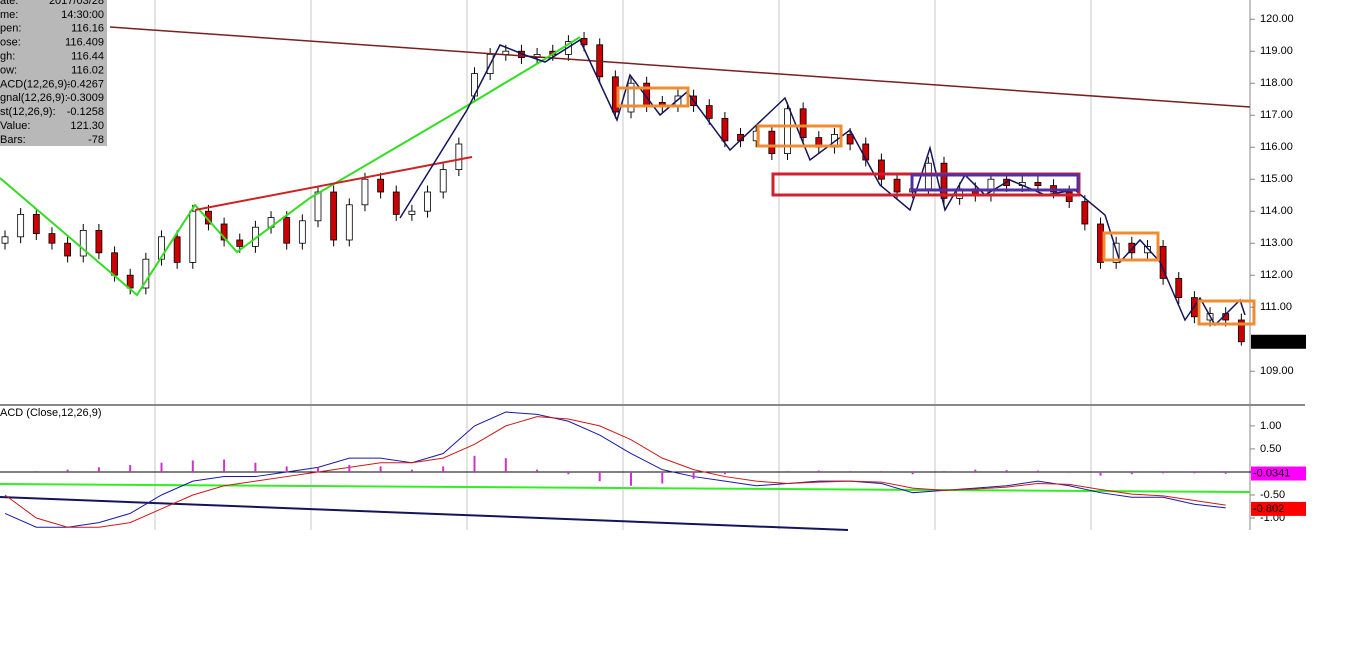 Image resolution: width=1360 pixels, height=653 pixels. What do you see at coordinates (10, 43) in the screenshot?
I see `info-label: ose:` at bounding box center [10, 43].